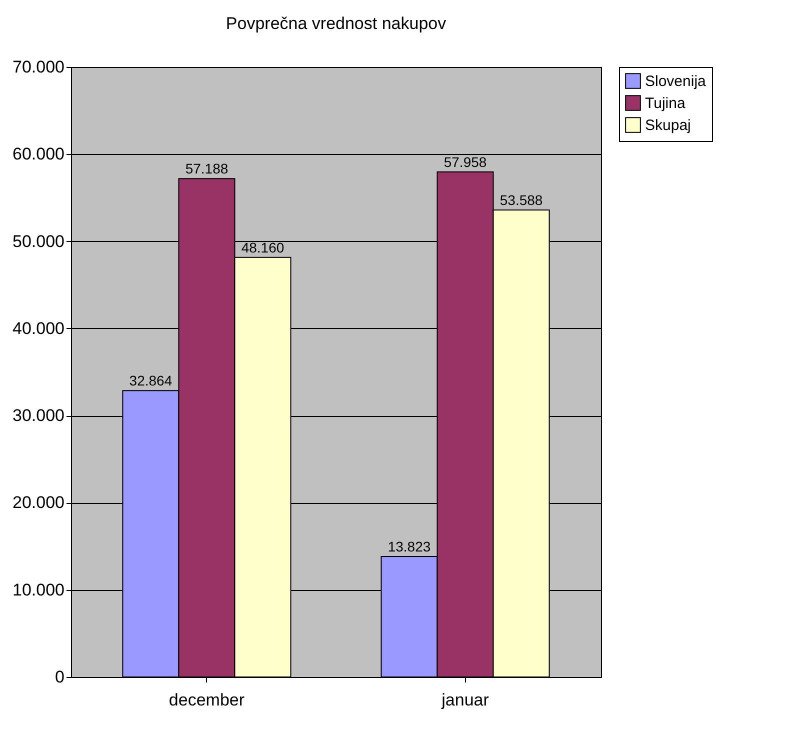 Image resolution: width=788 pixels, height=743 pixels. What do you see at coordinates (465, 162) in the screenshot?
I see `data-label: 57.958` at bounding box center [465, 162].